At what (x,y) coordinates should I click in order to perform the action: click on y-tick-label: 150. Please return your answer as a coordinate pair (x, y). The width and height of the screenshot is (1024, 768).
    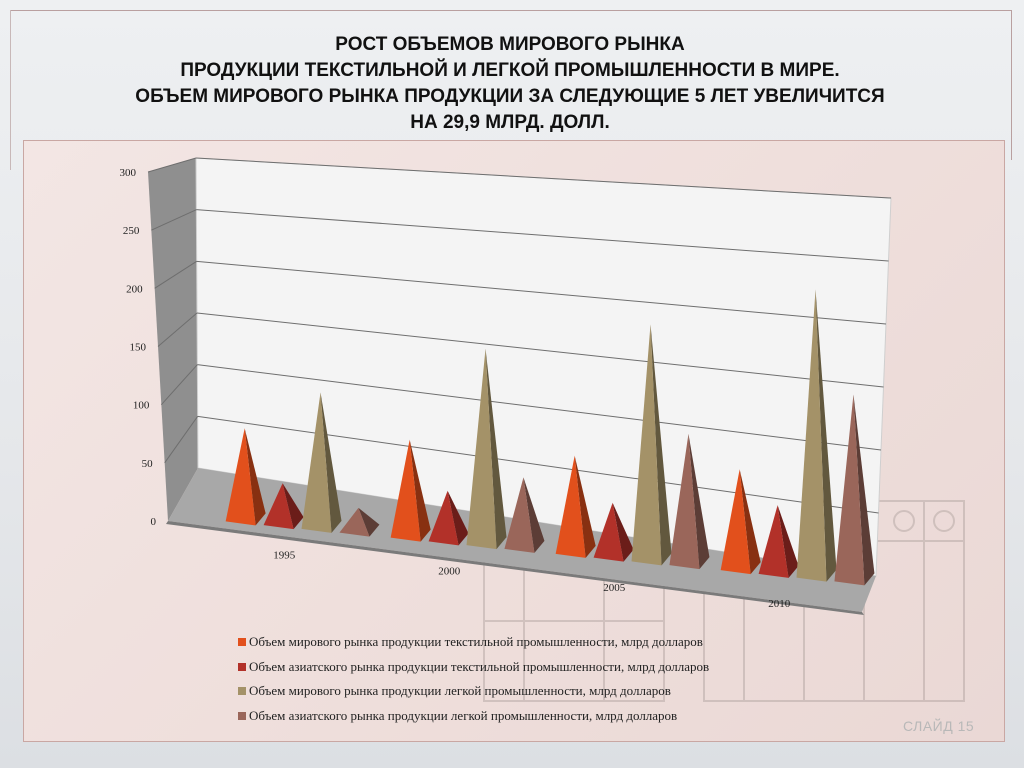
    Looking at the image, I should click on (138, 348).